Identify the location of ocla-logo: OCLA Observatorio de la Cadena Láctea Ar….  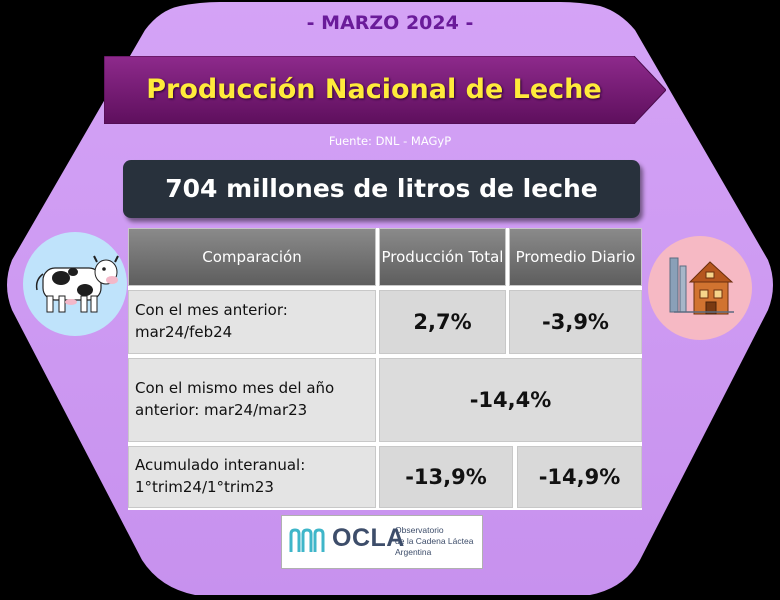
(382, 542).